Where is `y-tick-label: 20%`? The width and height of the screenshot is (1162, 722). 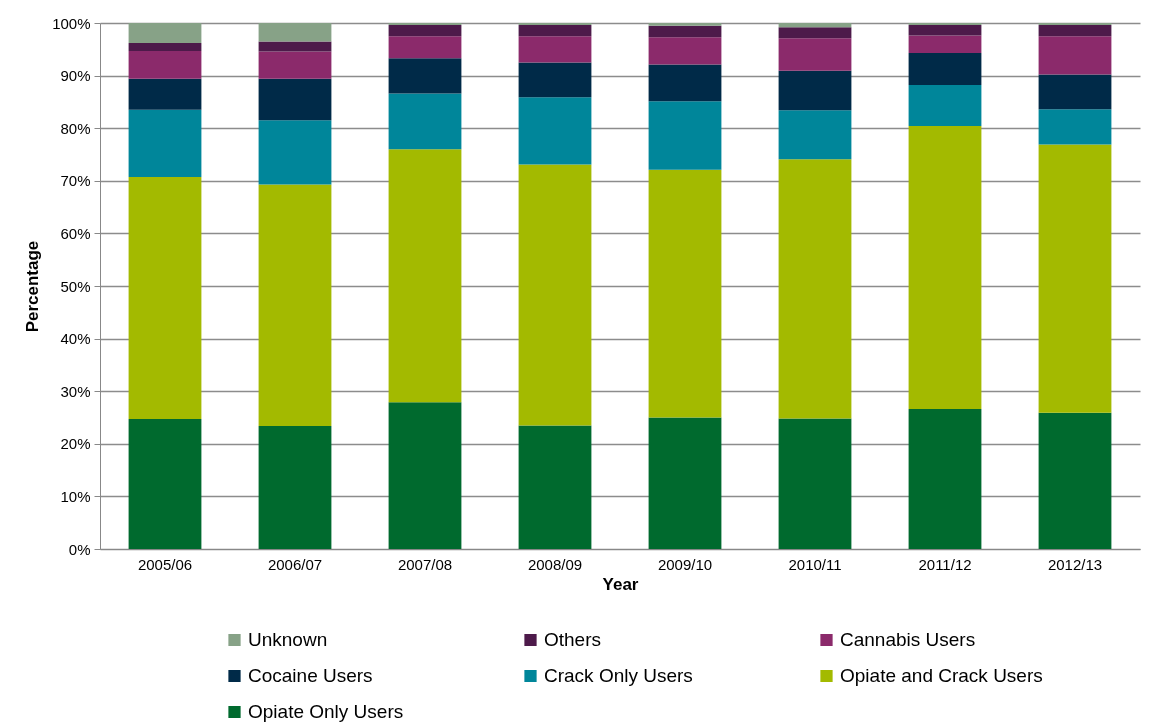
y-tick-label: 20% is located at coordinates (75, 444).